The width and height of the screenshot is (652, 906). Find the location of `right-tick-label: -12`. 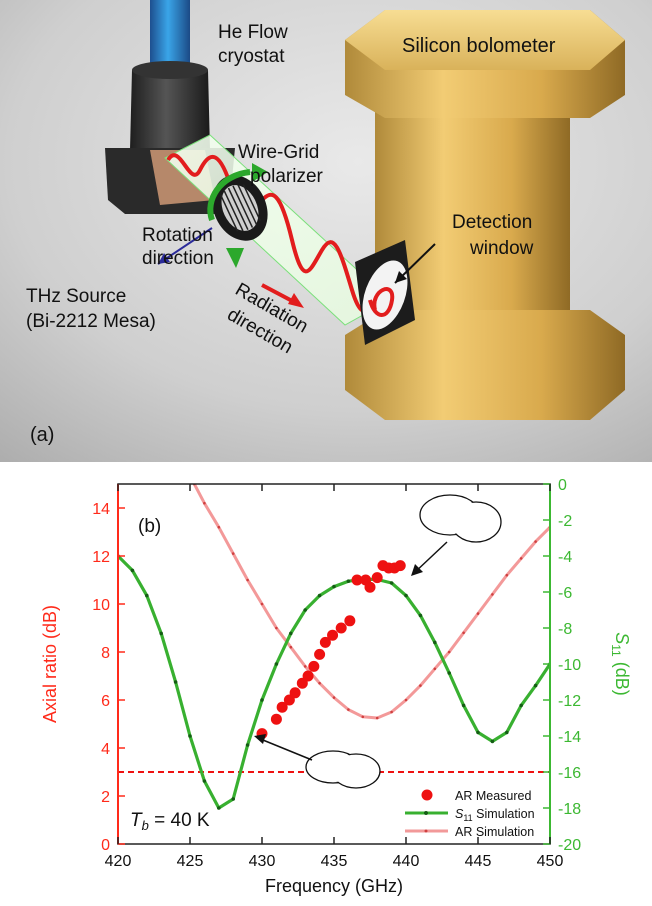

right-tick-label: -12 is located at coordinates (569, 701).